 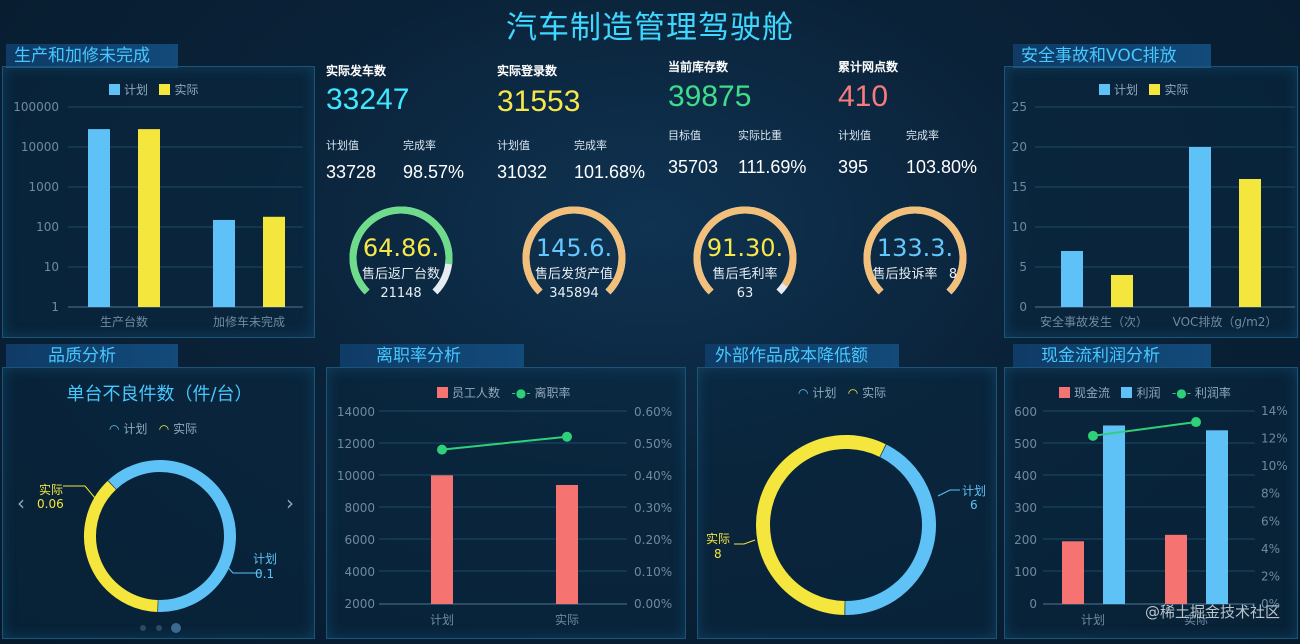 What do you see at coordinates (1073, 572) in the screenshot?
I see `bar-cash-plan` at bounding box center [1073, 572].